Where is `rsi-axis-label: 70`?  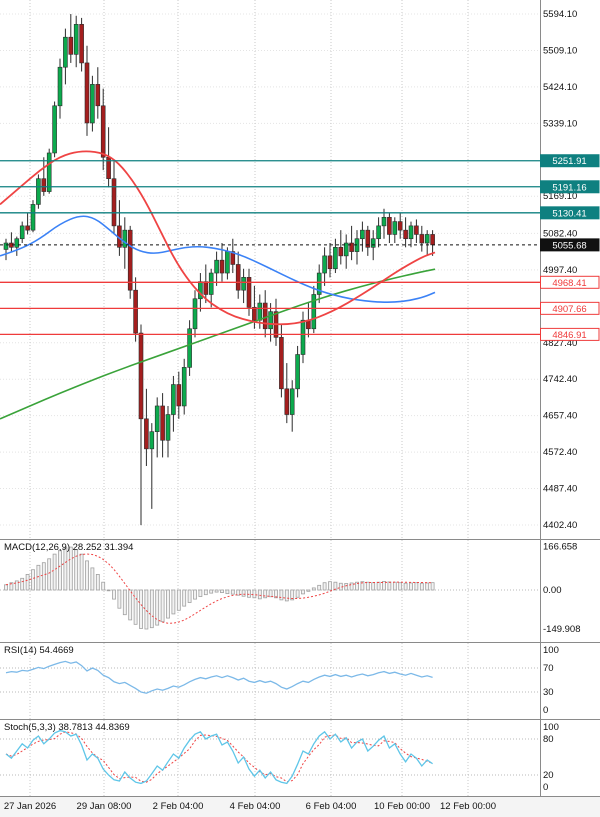
rsi-axis-label: 70 is located at coordinates (548, 668).